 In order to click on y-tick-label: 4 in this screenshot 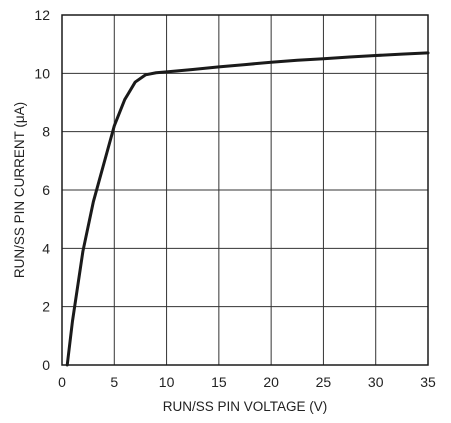, I will do `click(46, 248)`.